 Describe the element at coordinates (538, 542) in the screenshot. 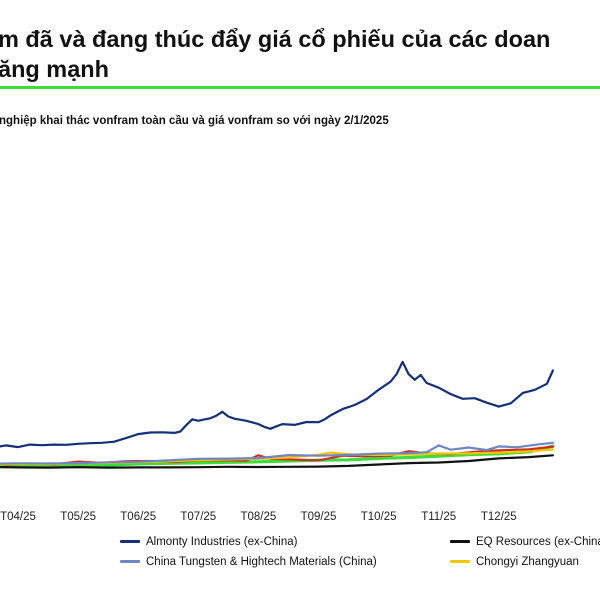

I see `legend-label: EQ Resources (ex-China)` at that location.